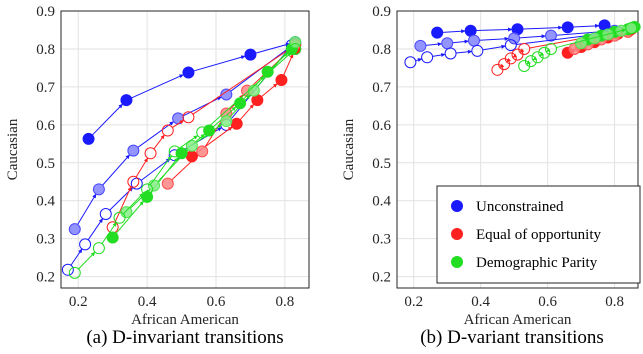  What do you see at coordinates (537, 263) in the screenshot?
I see `legend-label-demographic_parity: Demographic Parity` at bounding box center [537, 263].